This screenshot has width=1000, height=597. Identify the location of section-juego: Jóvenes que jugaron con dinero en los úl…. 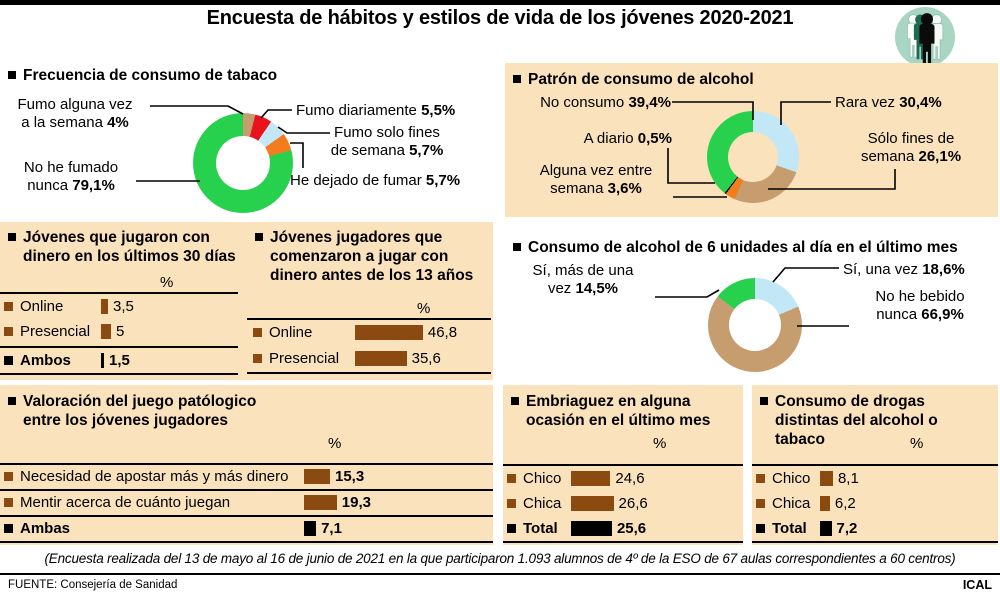
(246, 301).